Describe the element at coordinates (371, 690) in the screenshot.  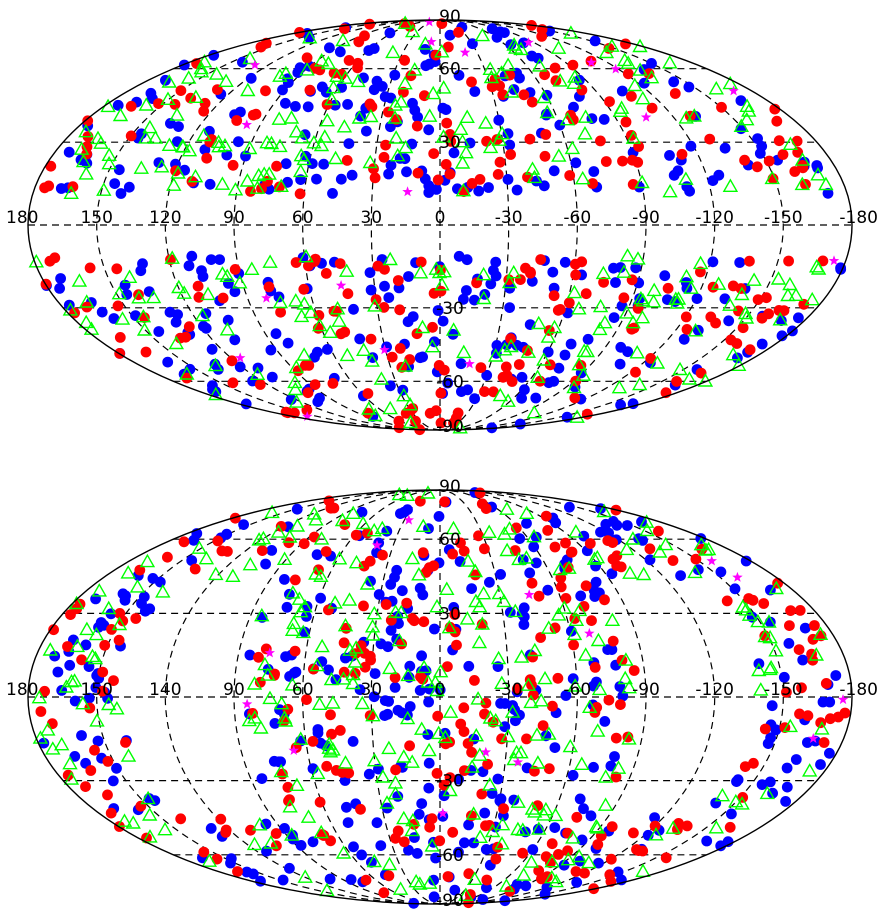
I see `lon-tick-label: 30` at that location.